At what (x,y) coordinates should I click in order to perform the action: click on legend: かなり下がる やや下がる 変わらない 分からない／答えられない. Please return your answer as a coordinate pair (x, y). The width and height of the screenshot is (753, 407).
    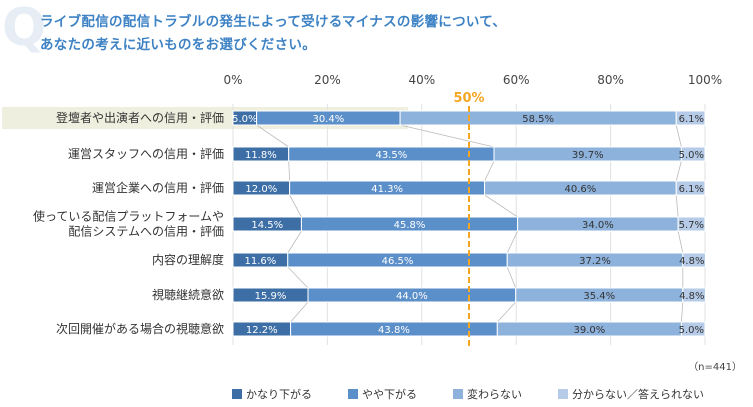
    Looking at the image, I should click on (486, 394).